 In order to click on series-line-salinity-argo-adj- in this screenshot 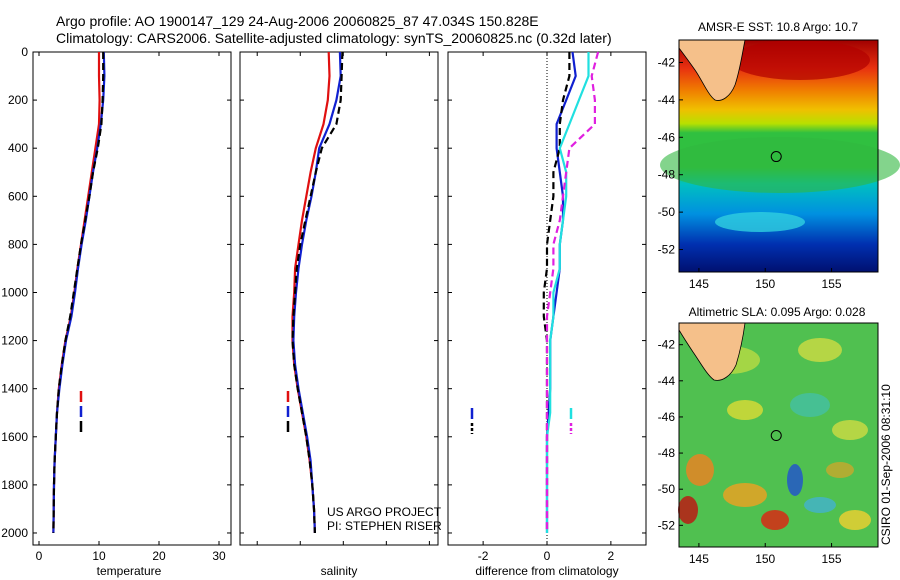, I will do `click(572, 292)`.